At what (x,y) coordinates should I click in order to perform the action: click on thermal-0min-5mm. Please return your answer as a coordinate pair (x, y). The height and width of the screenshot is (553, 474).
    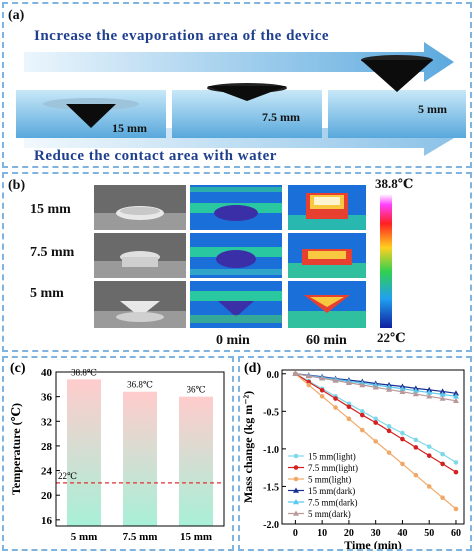
    Looking at the image, I should click on (236, 304).